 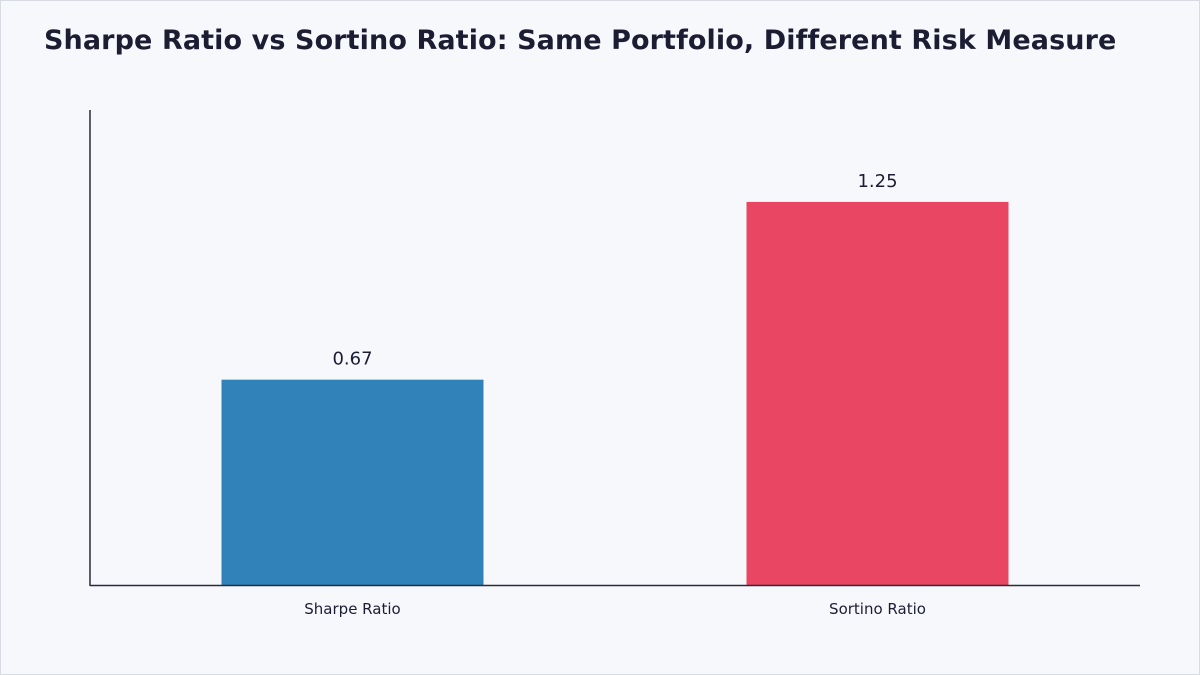 I want to click on value-labels-group: 0.67 1.25, so click(x=614, y=270).